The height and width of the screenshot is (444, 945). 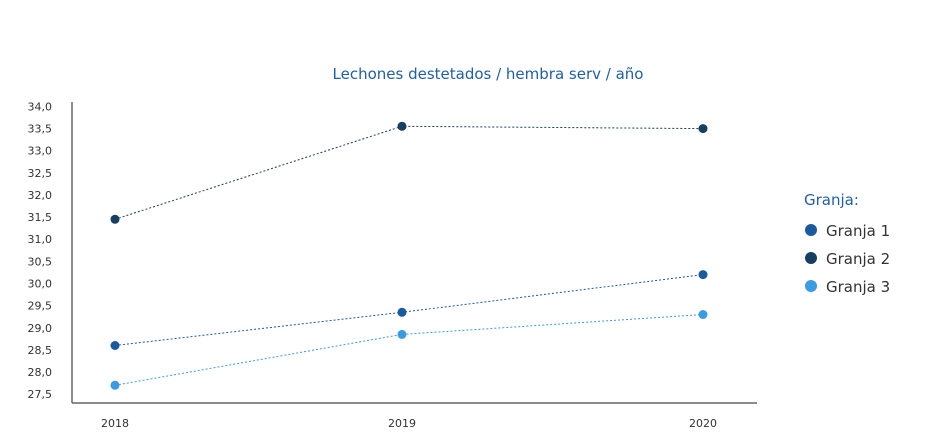 What do you see at coordinates (858, 259) in the screenshot?
I see `legend-label: Granja 2` at bounding box center [858, 259].